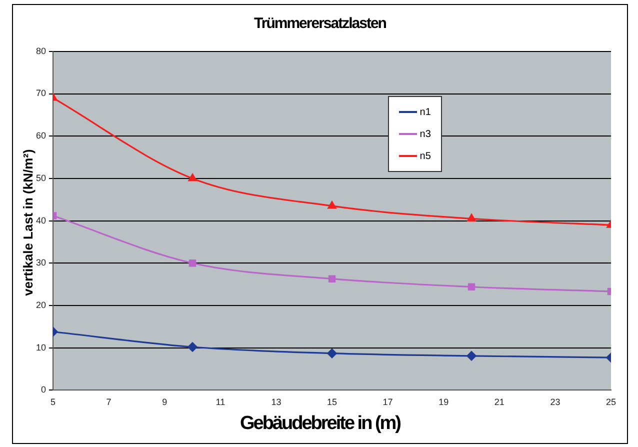  Describe the element at coordinates (53, 402) in the screenshot. I see `x-tick-label: 5` at that location.